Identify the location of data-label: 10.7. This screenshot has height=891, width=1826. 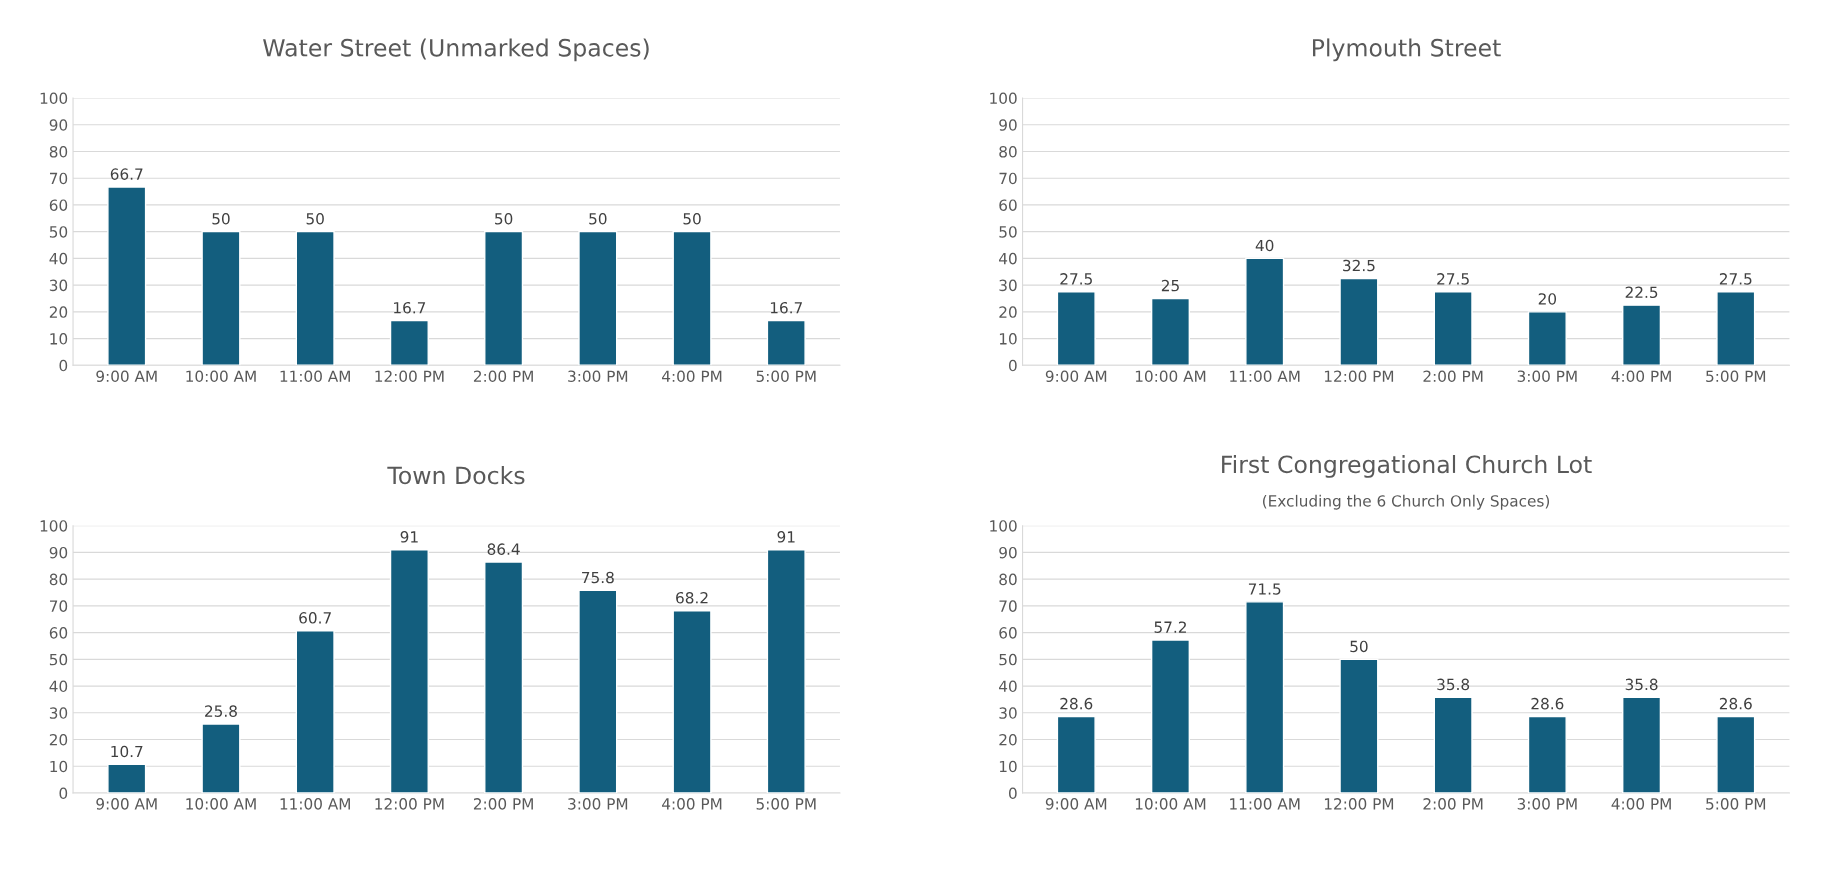
(127, 751).